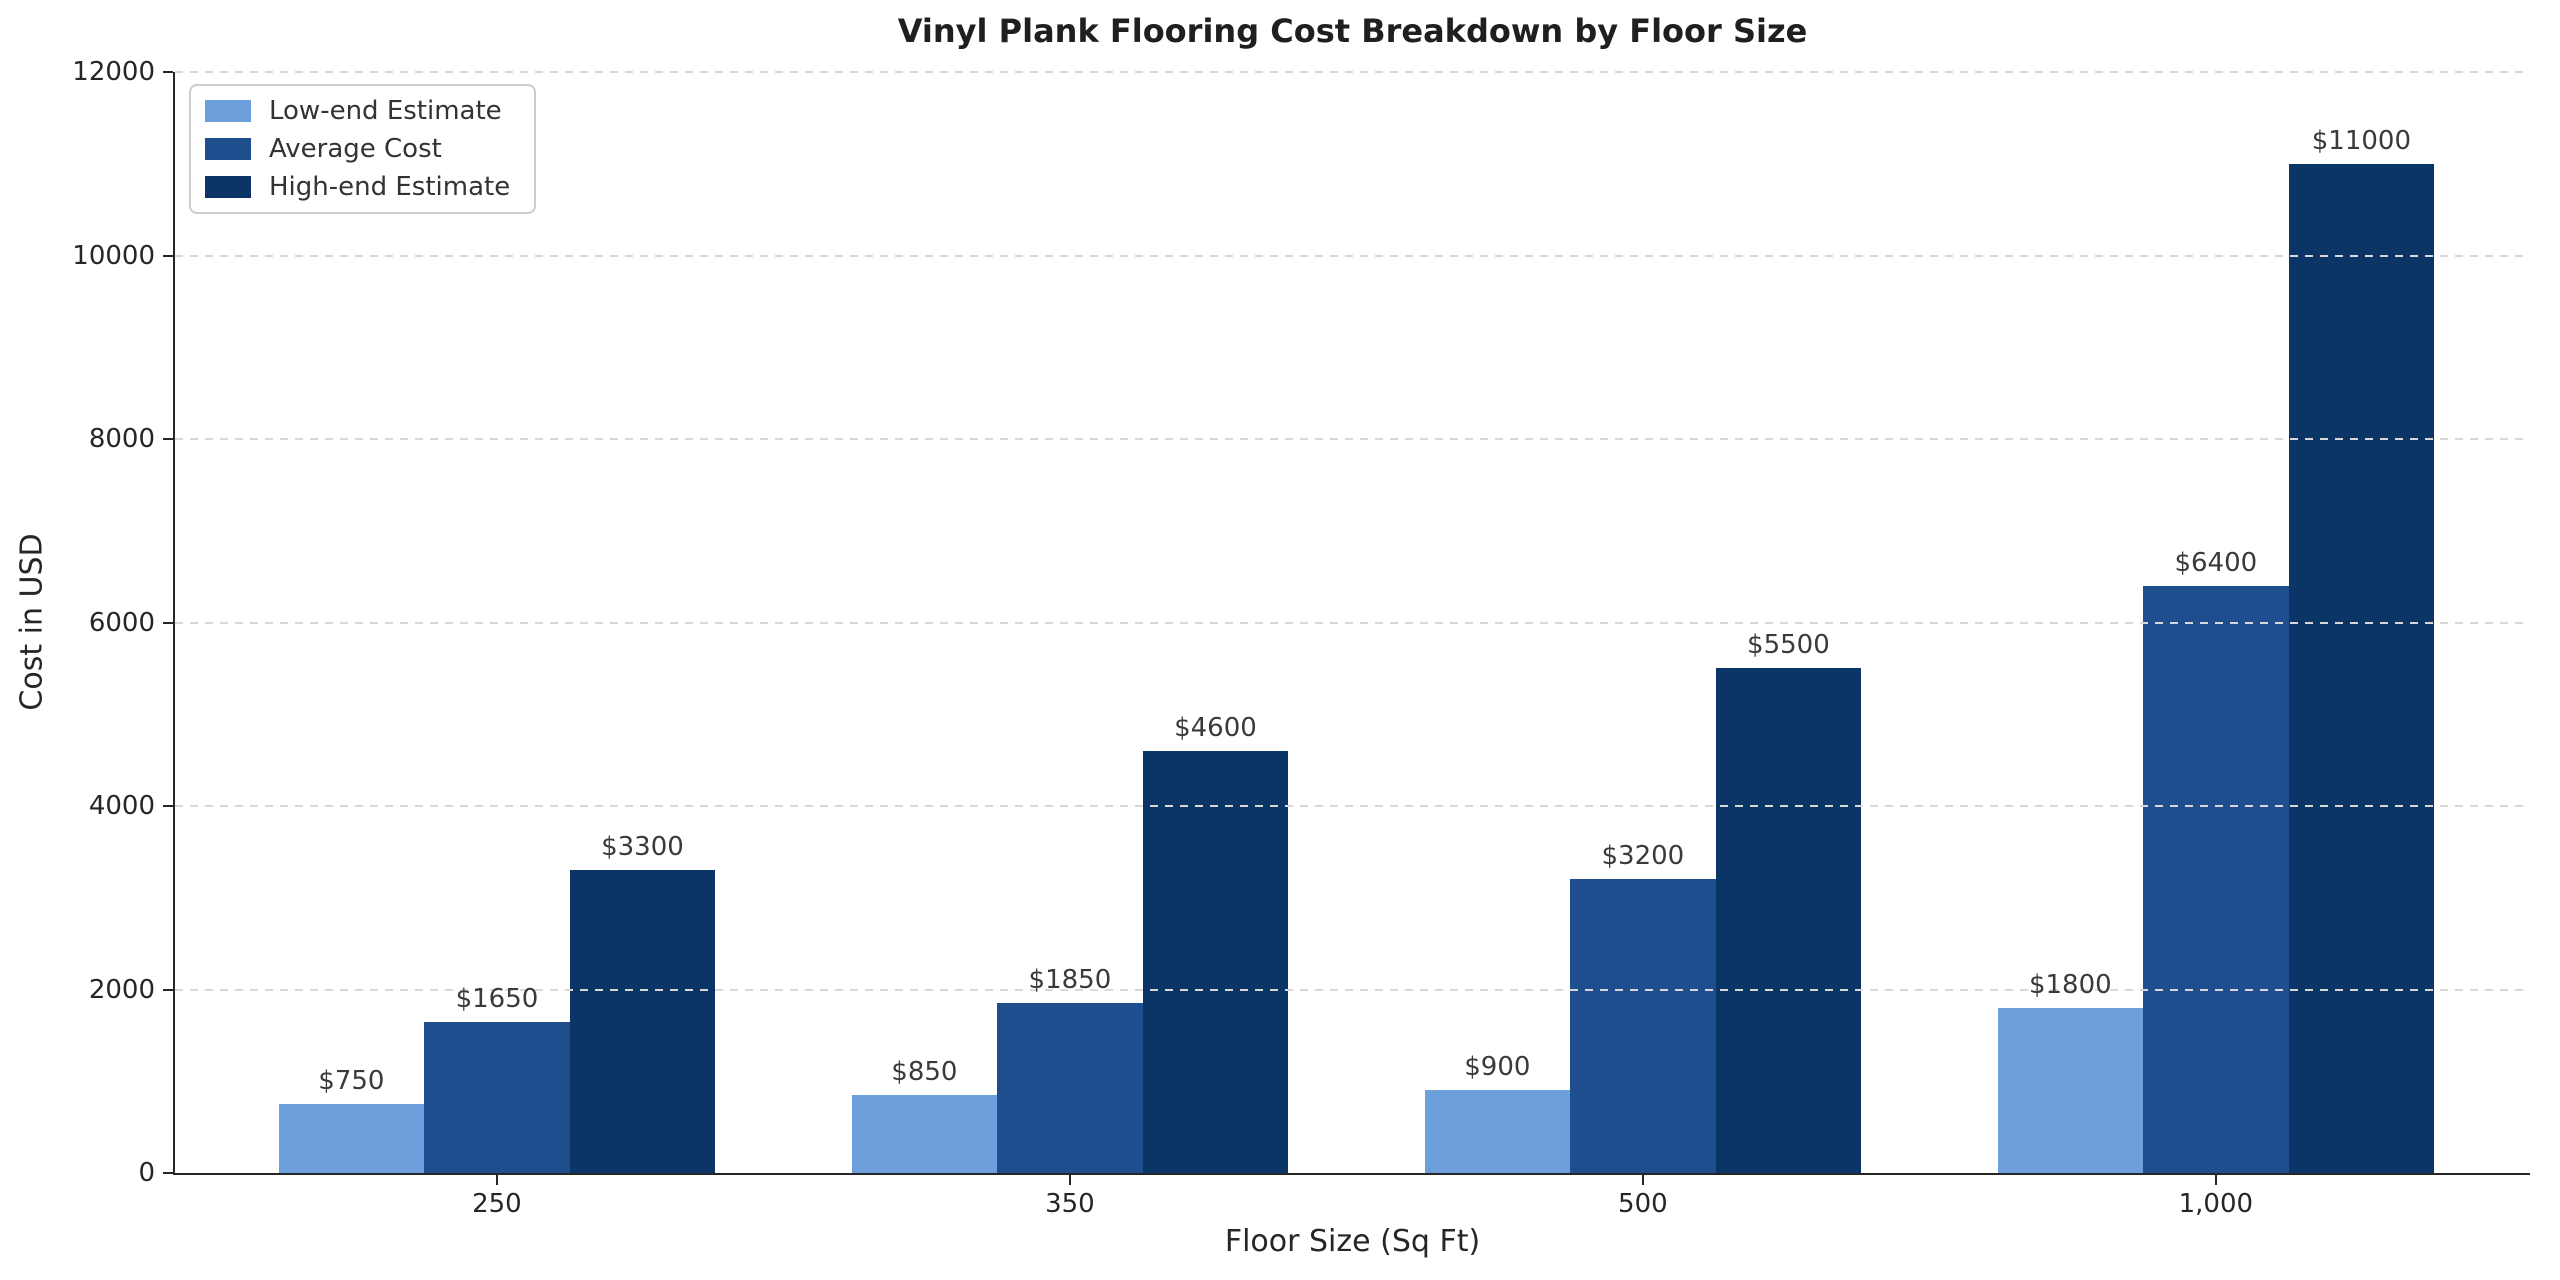 Image resolution: width=2560 pixels, height=1280 pixels. I want to click on y-tick-label-8000: 8000, so click(121, 439).